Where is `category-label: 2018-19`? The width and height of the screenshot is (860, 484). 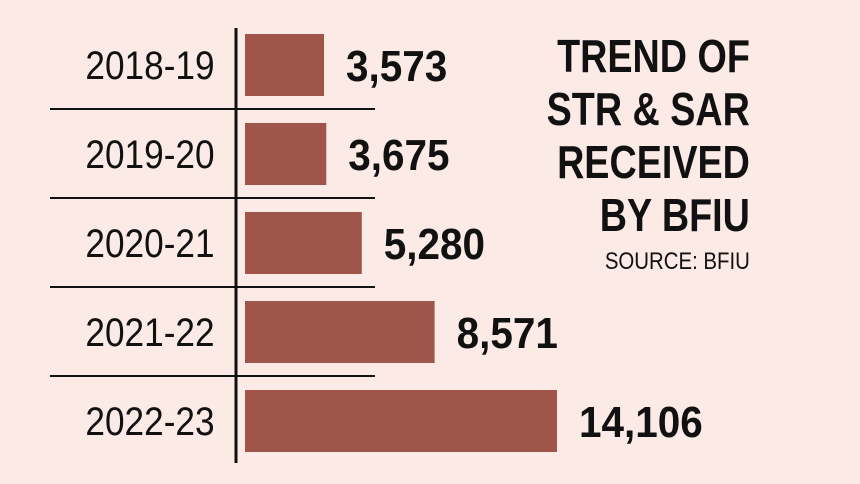 category-label: 2018-19 is located at coordinates (149, 65).